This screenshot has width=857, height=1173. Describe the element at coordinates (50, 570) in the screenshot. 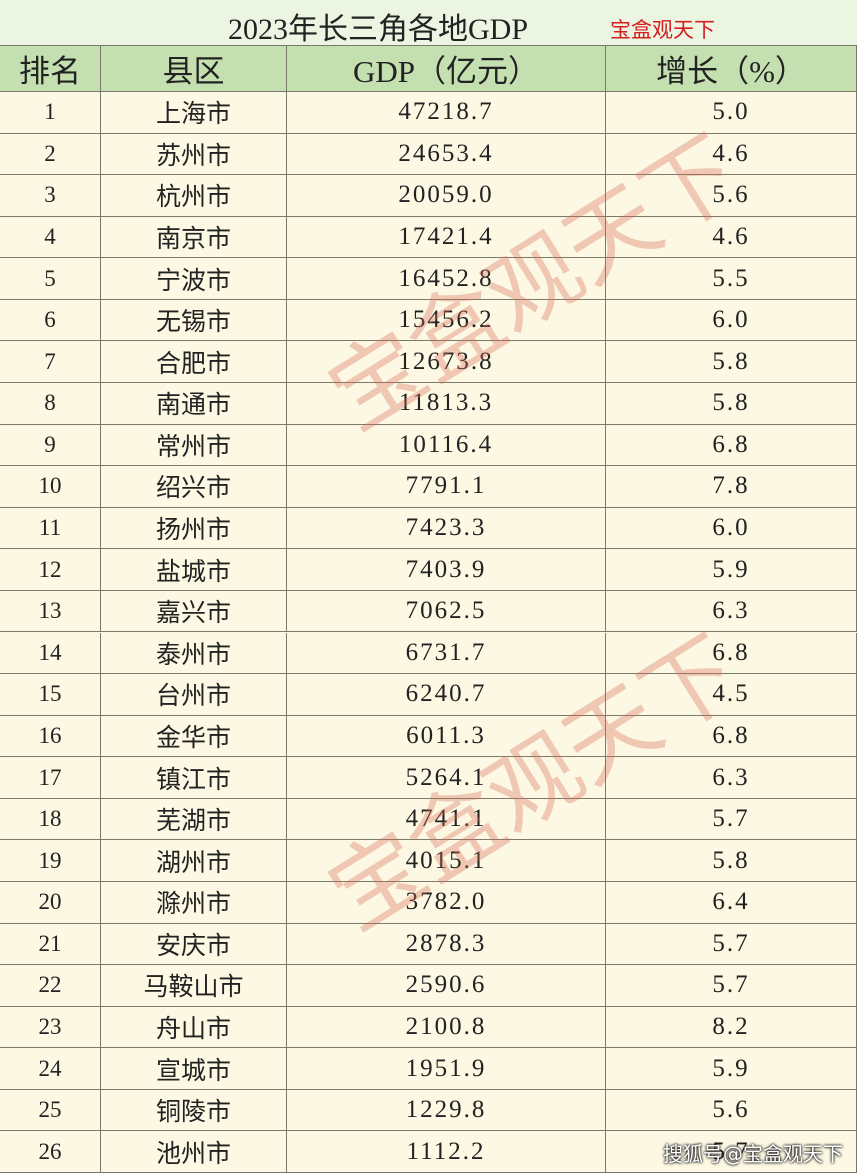

I see `table-cell: 12` at that location.